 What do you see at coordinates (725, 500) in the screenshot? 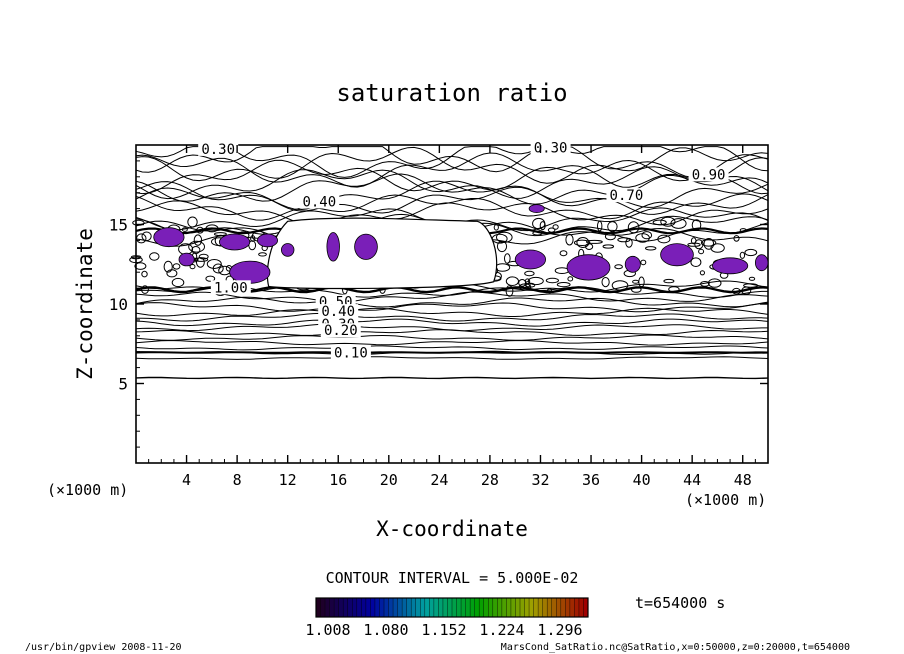
I see `x-unit-right: (×1000 m)` at bounding box center [725, 500].